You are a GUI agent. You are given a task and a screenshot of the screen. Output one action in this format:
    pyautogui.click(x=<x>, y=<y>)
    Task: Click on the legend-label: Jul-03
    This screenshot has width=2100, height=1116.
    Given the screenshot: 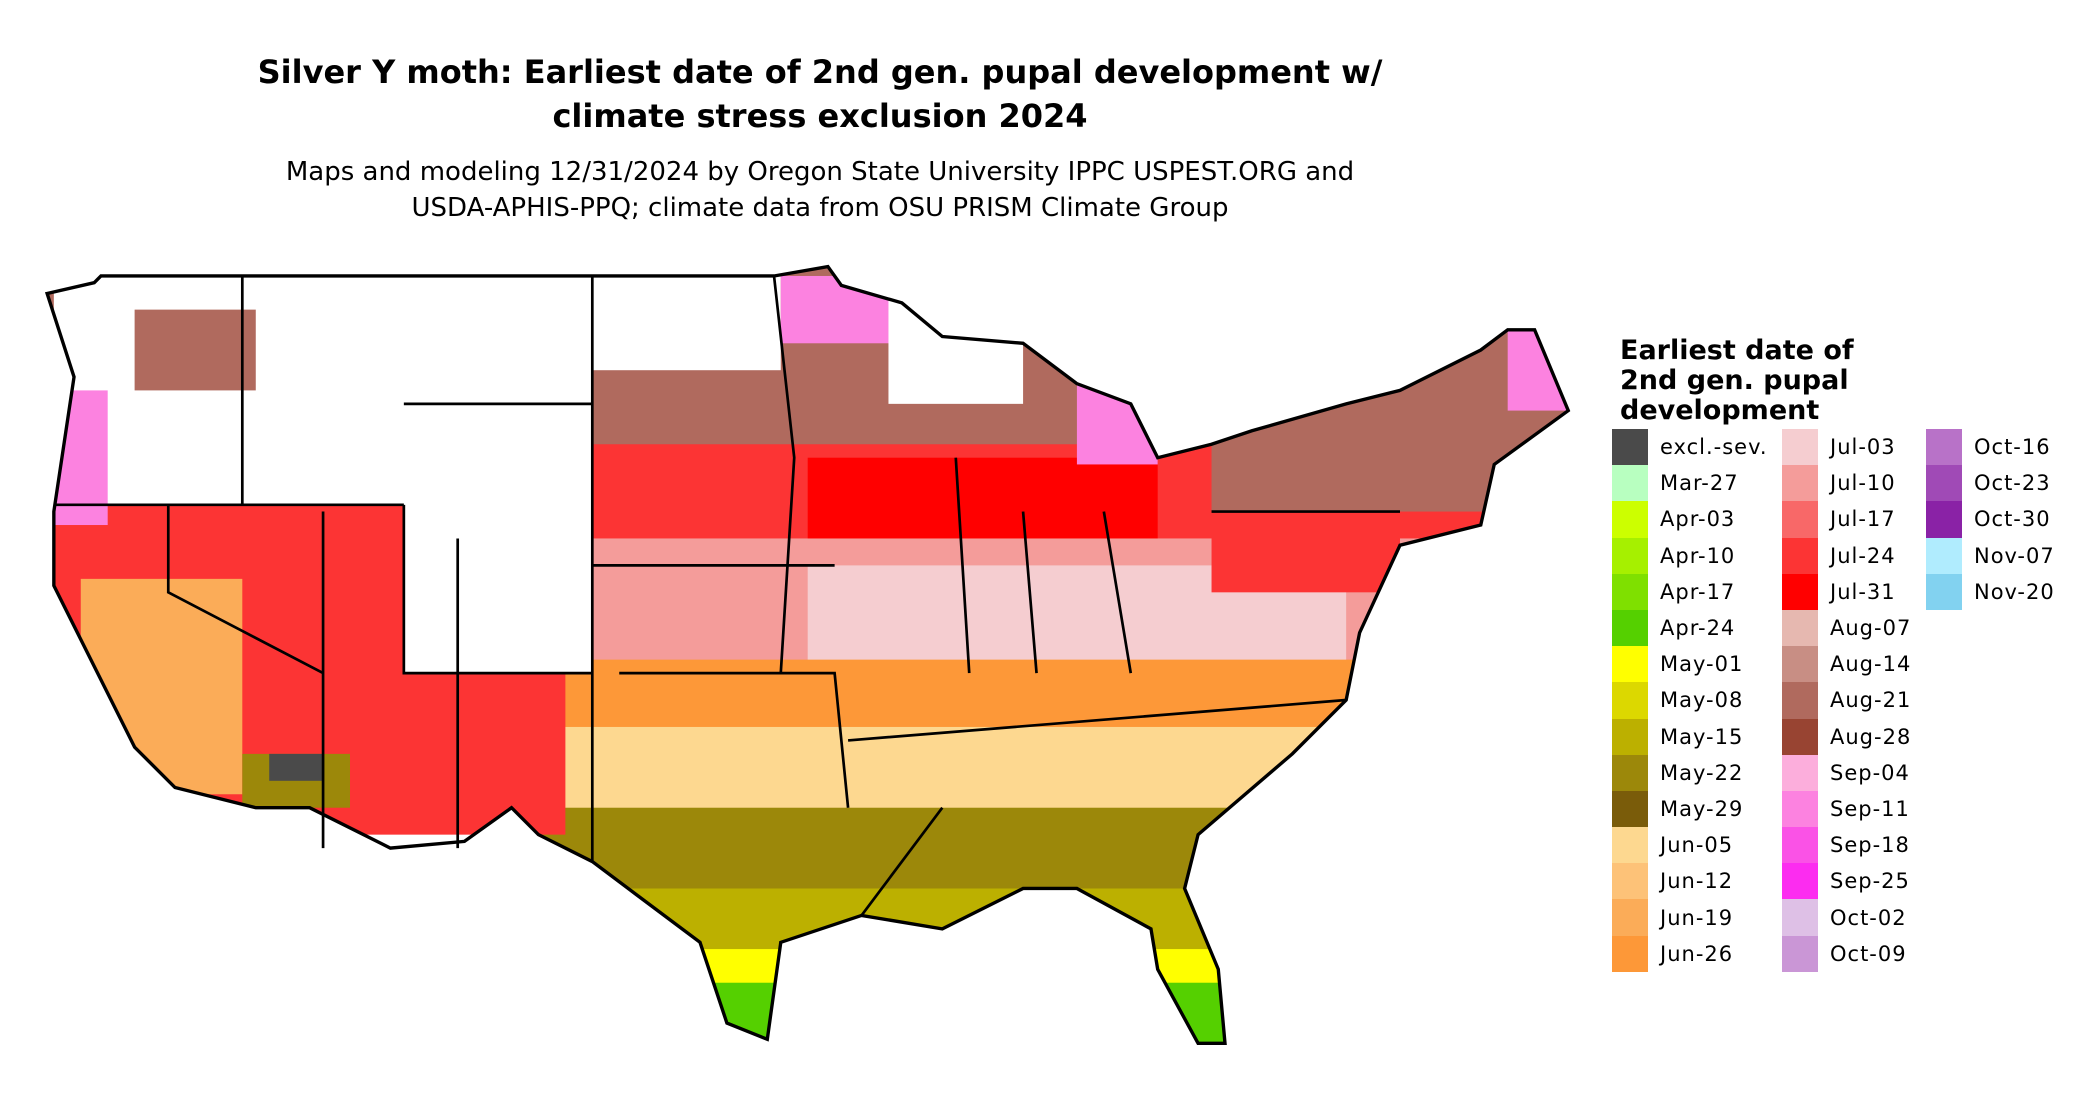 What is the action you would take?
    pyautogui.click(x=1863, y=447)
    